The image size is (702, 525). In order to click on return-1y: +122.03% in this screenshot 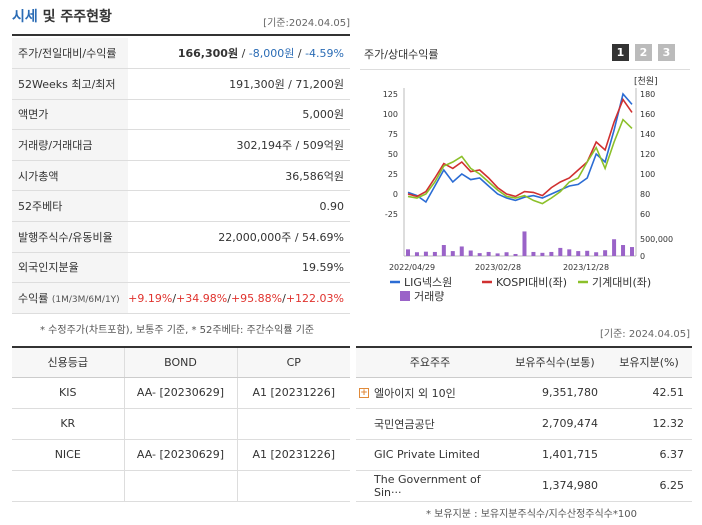, I will do `click(314, 298)`.